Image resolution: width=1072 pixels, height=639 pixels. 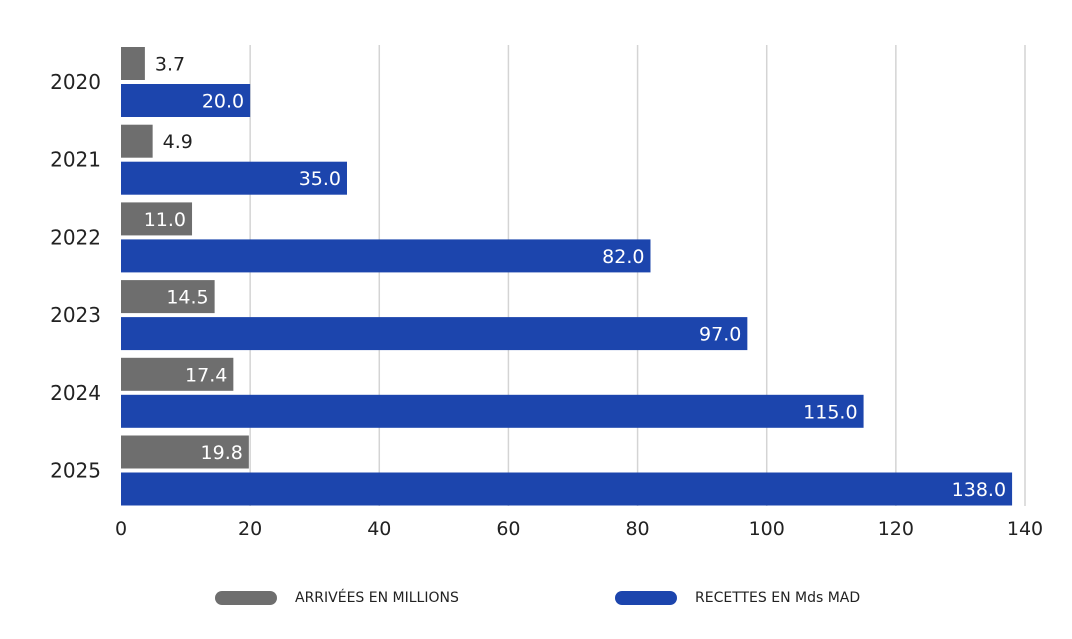 I want to click on y-tick-label: 2025, so click(x=75, y=471).